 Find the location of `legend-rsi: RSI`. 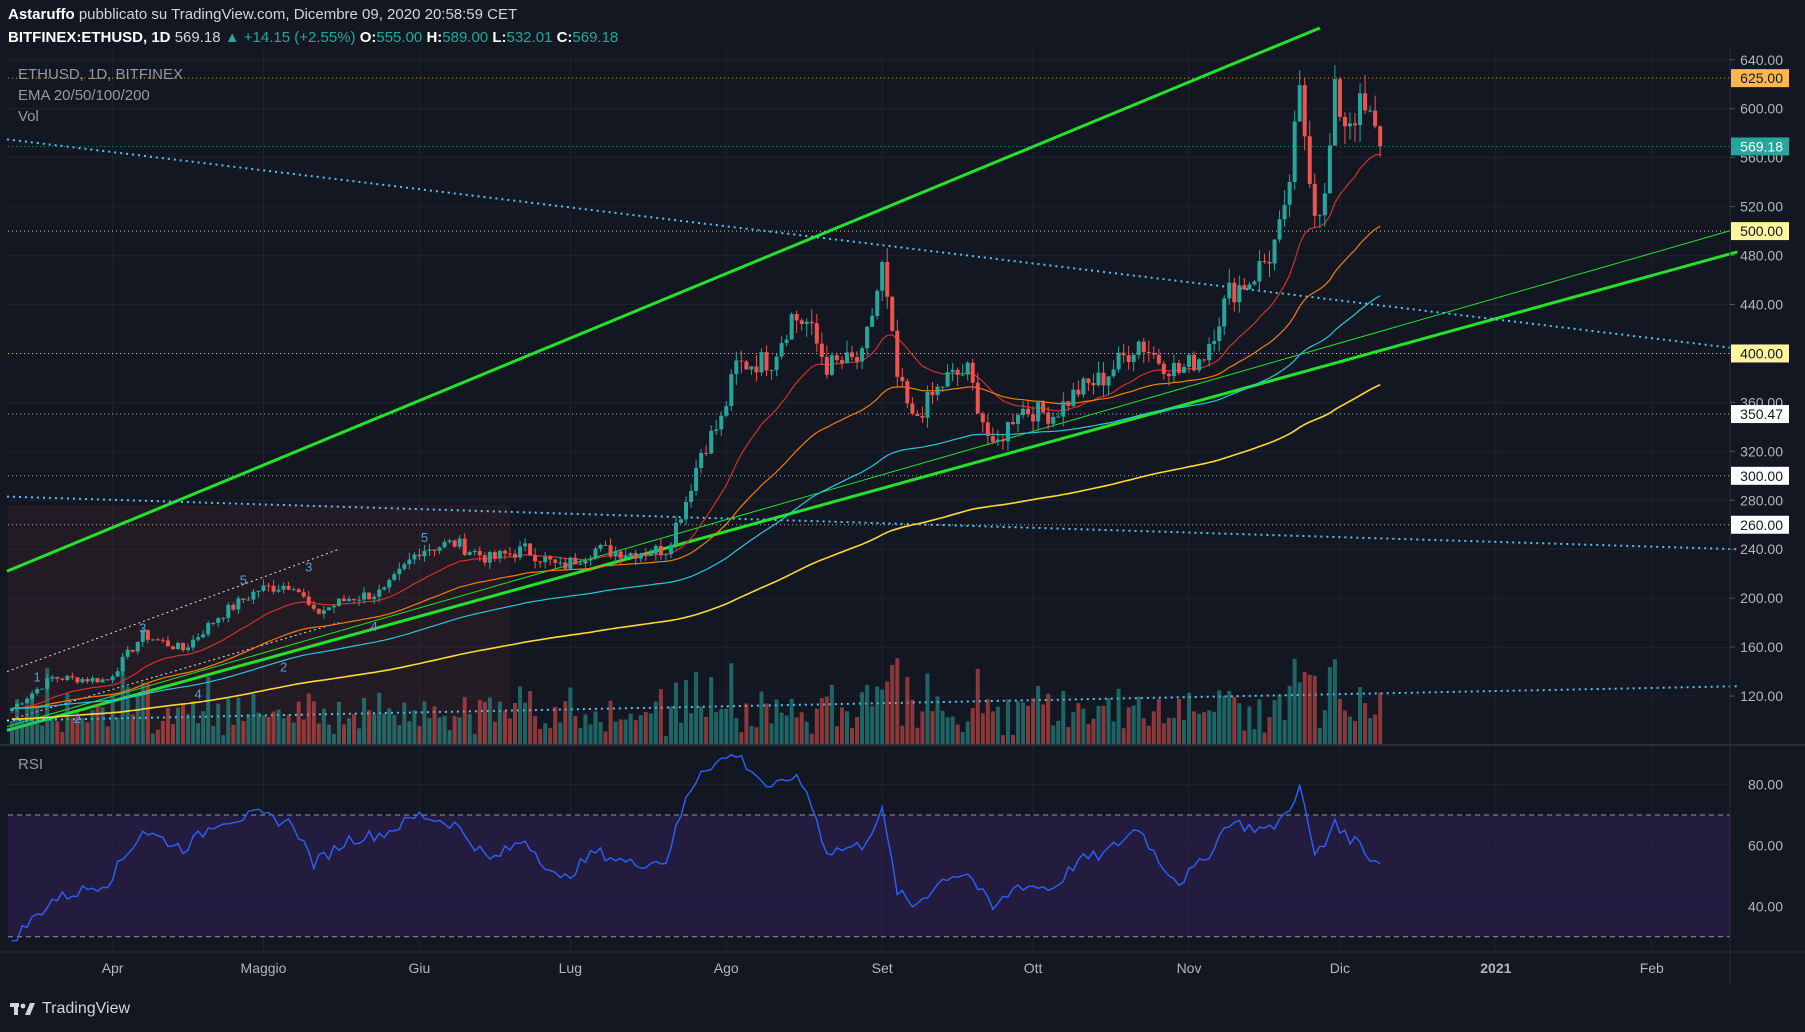

legend-rsi: RSI is located at coordinates (31, 764).